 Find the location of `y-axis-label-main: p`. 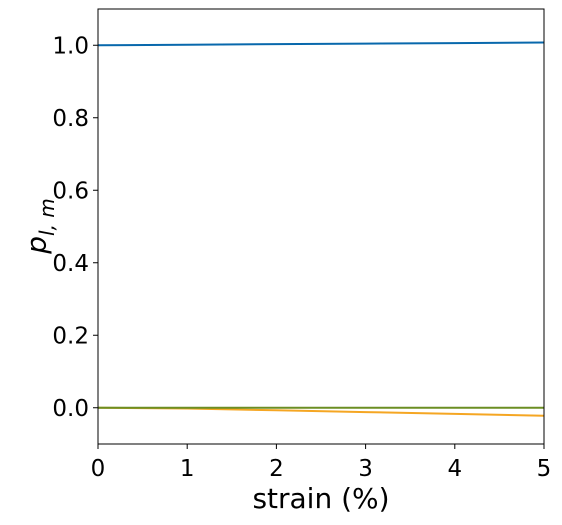

y-axis-label-main: p is located at coordinates (36, 245).